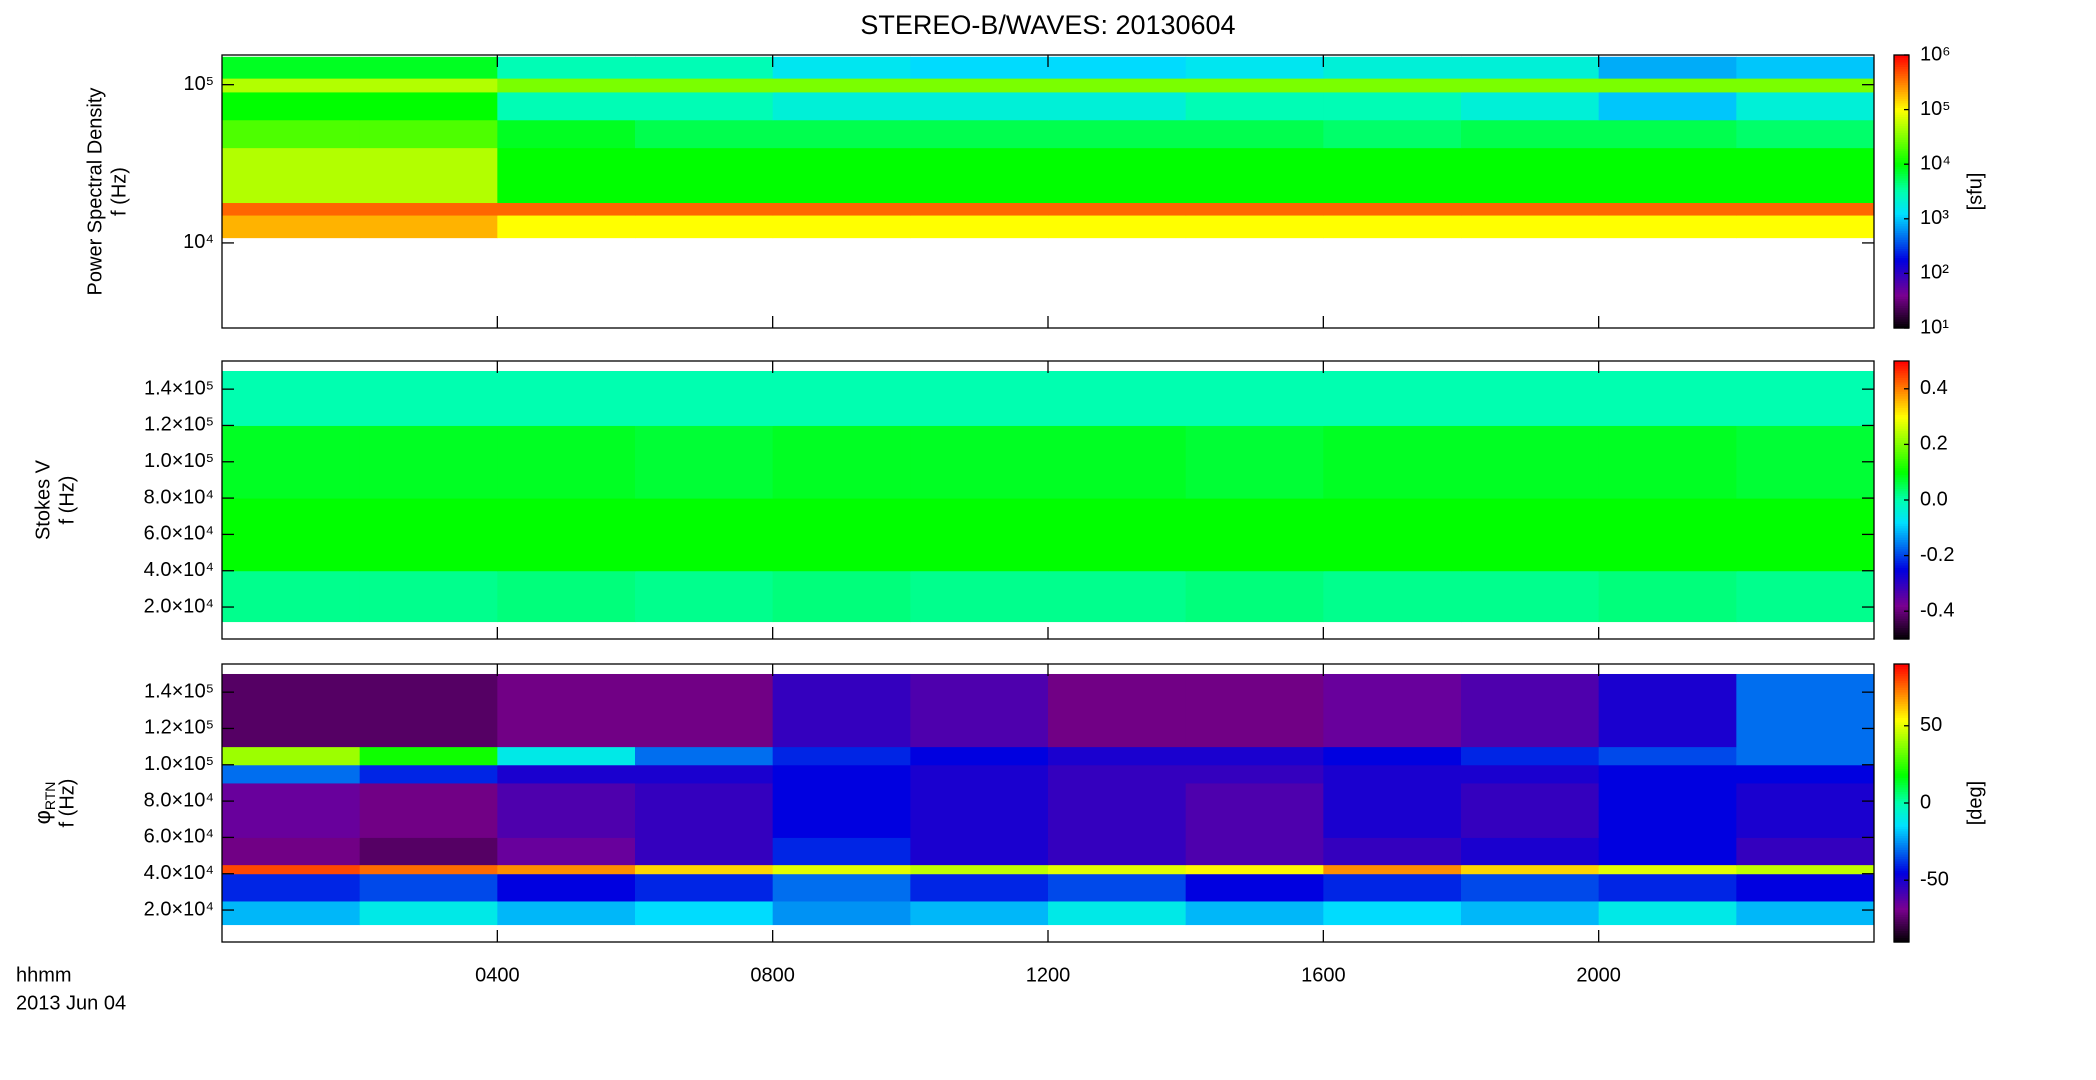 The image size is (2096, 1080). What do you see at coordinates (179, 425) in the screenshot?
I see `y-tick-label: 1.2×10⁵` at bounding box center [179, 425].